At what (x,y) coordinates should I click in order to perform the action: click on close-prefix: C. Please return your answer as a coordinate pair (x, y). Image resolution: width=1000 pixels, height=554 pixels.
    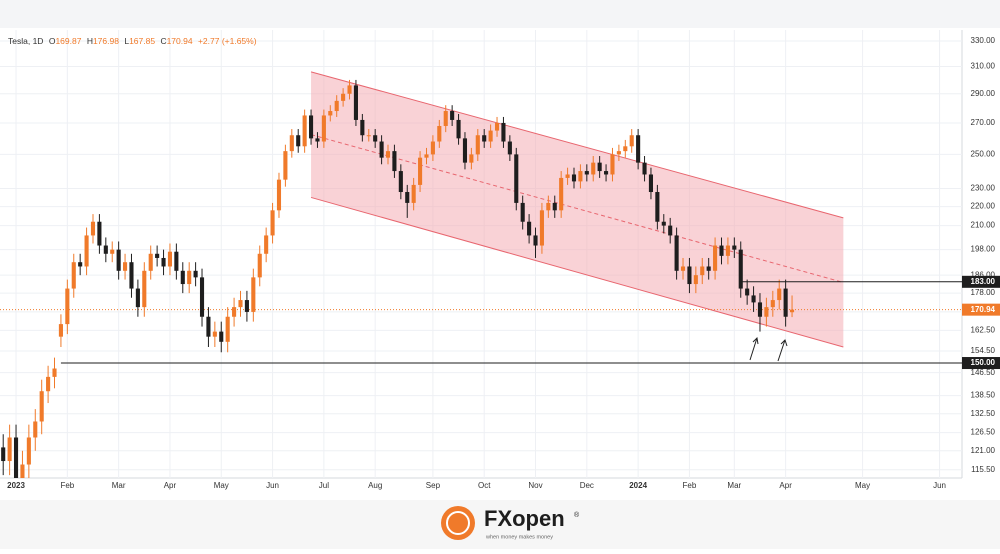
    Looking at the image, I should click on (163, 41).